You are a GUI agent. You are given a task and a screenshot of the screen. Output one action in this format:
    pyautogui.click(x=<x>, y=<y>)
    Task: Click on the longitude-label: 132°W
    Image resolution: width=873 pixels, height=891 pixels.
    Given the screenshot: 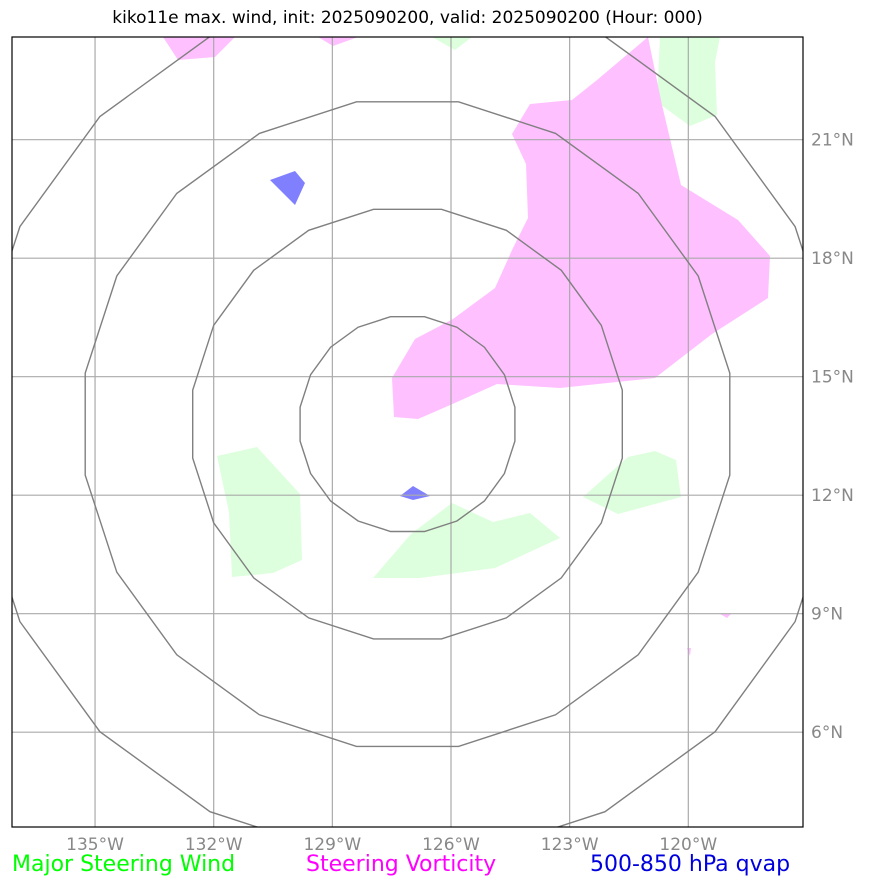 What is the action you would take?
    pyautogui.click(x=214, y=845)
    